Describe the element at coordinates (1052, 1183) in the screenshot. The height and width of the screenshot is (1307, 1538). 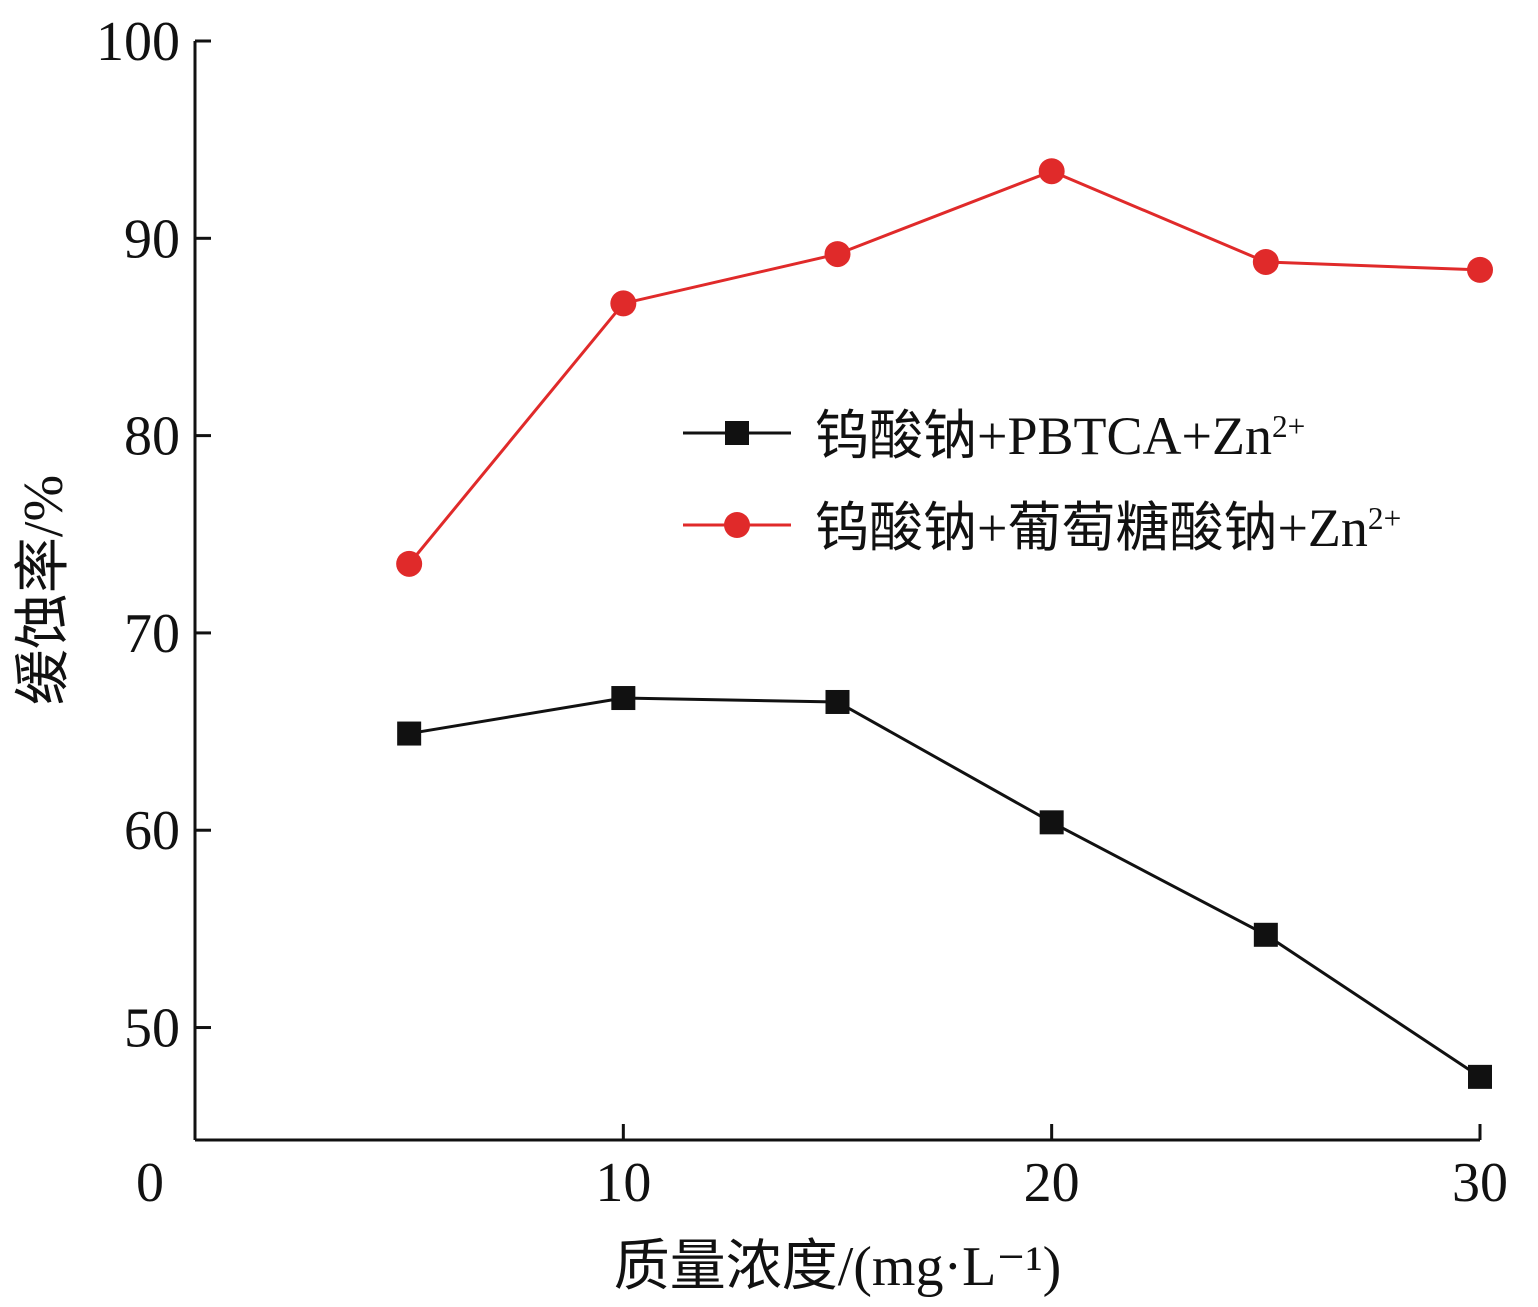
I see `x-tick-label: 20` at that location.